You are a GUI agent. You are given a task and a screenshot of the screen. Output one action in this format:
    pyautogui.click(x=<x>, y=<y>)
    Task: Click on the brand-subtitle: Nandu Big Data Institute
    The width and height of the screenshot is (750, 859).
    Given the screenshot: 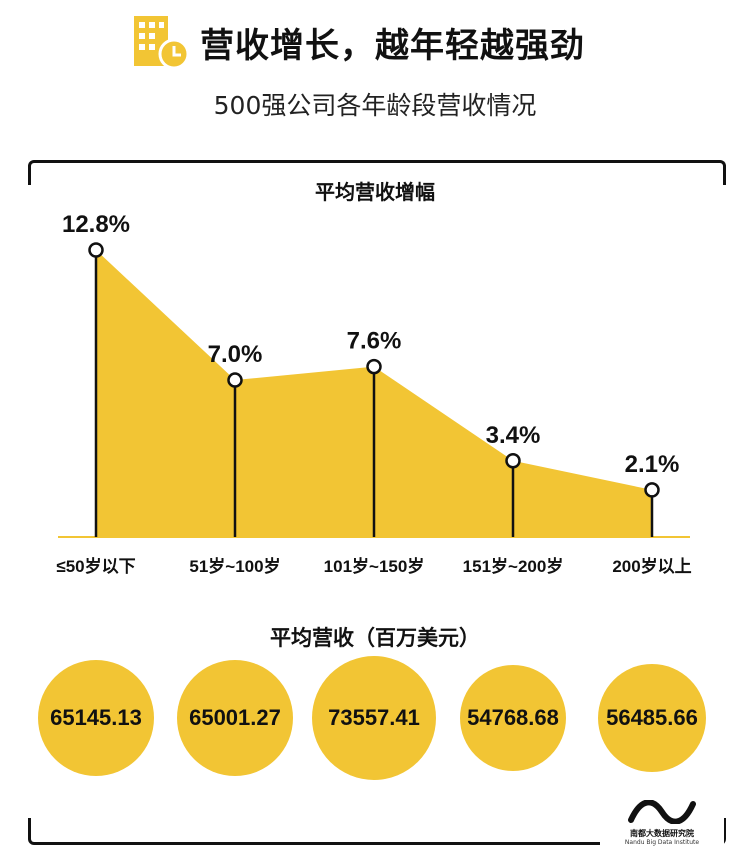 What is the action you would take?
    pyautogui.click(x=662, y=842)
    